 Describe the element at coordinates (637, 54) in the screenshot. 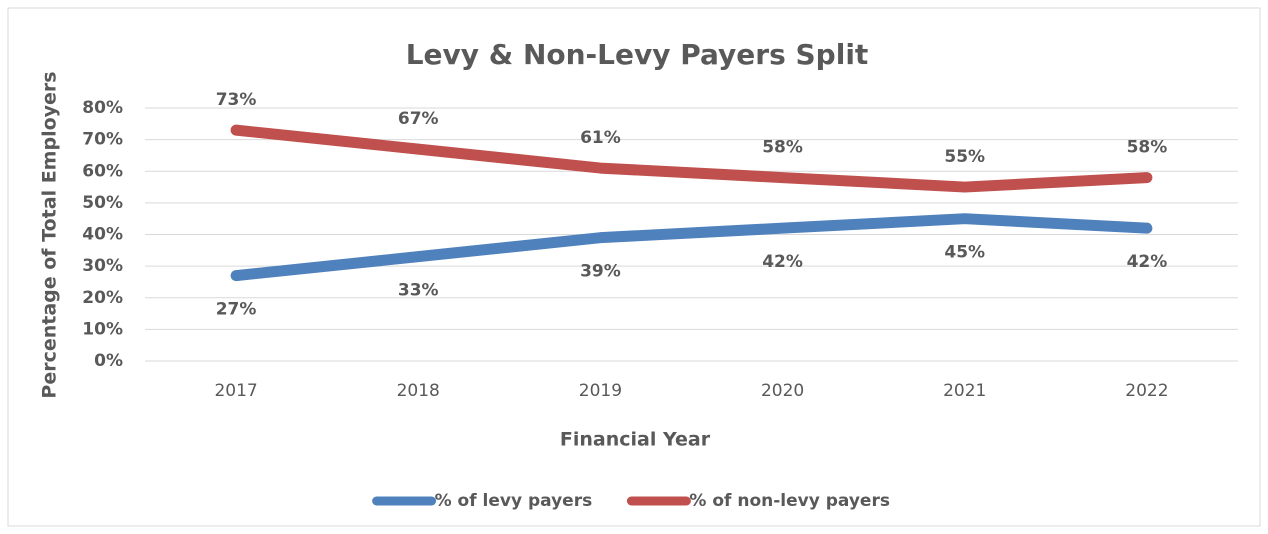

I see `chart-title: Levy & Non-Levy Payers Split` at that location.